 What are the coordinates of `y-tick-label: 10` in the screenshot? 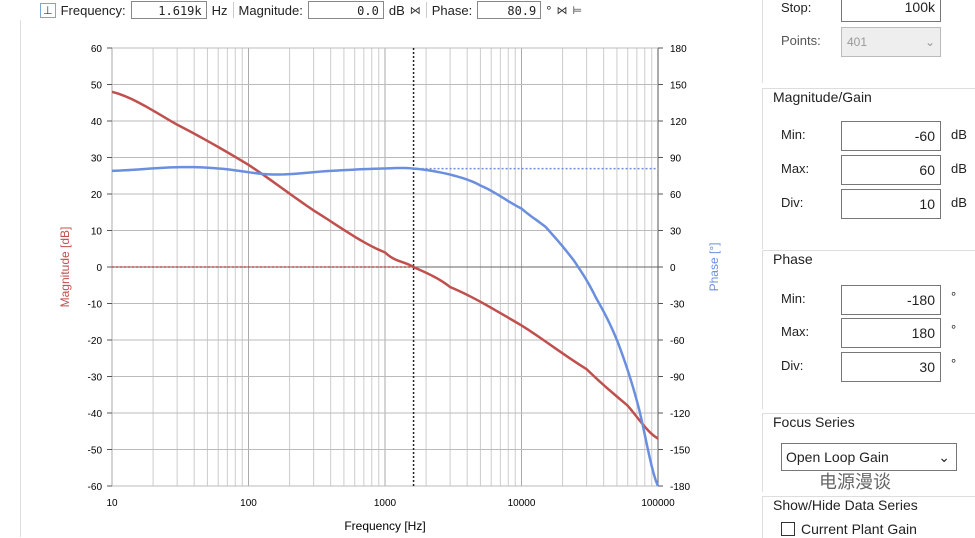 It's located at (97, 232).